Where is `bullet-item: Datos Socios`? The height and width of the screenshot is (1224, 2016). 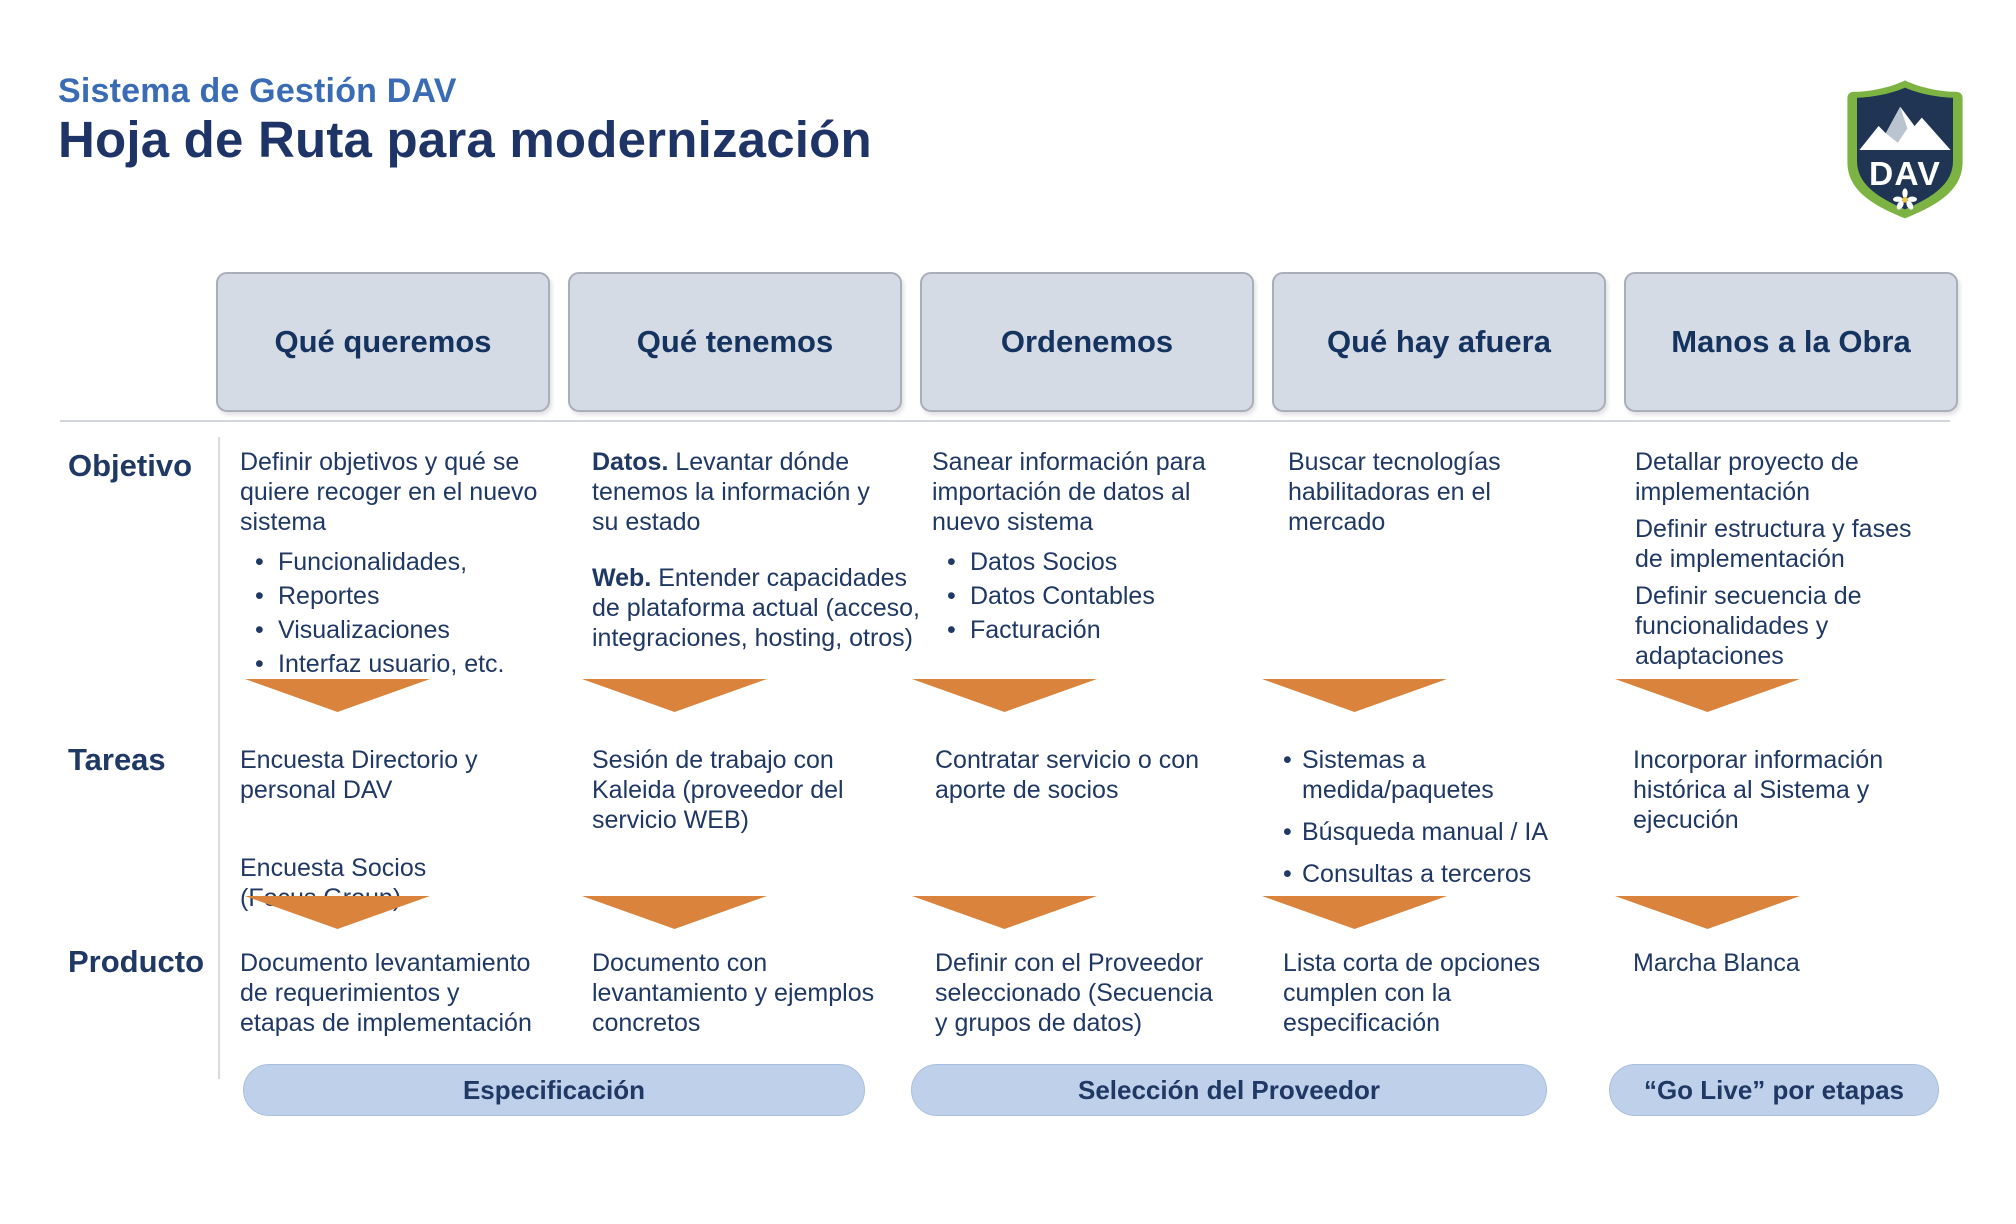
bullet-item: Datos Socios is located at coordinates (1104, 562).